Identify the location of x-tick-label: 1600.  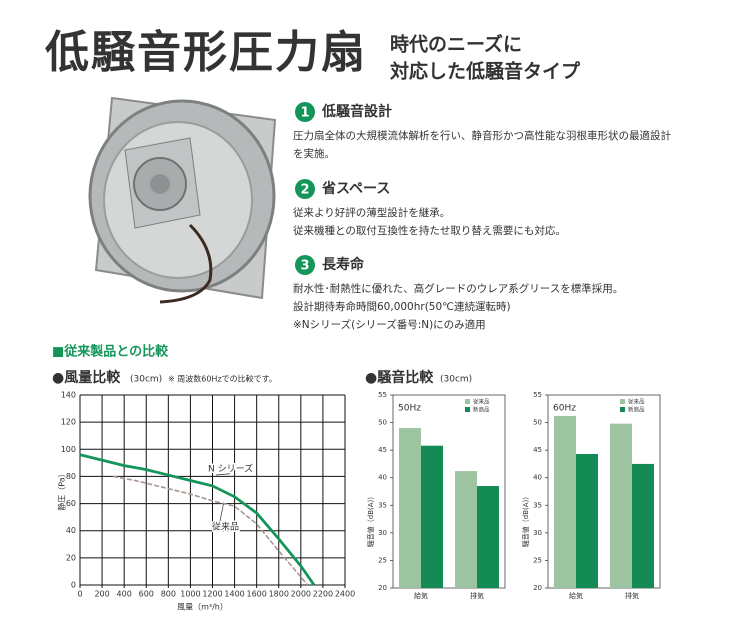
(256, 594).